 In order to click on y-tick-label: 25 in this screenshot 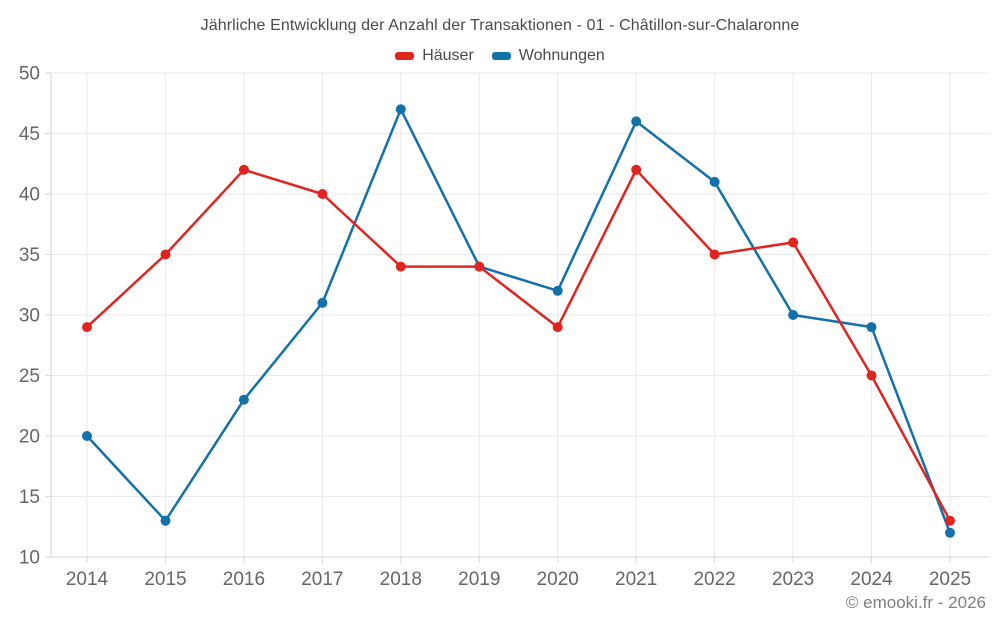, I will do `click(29, 376)`.